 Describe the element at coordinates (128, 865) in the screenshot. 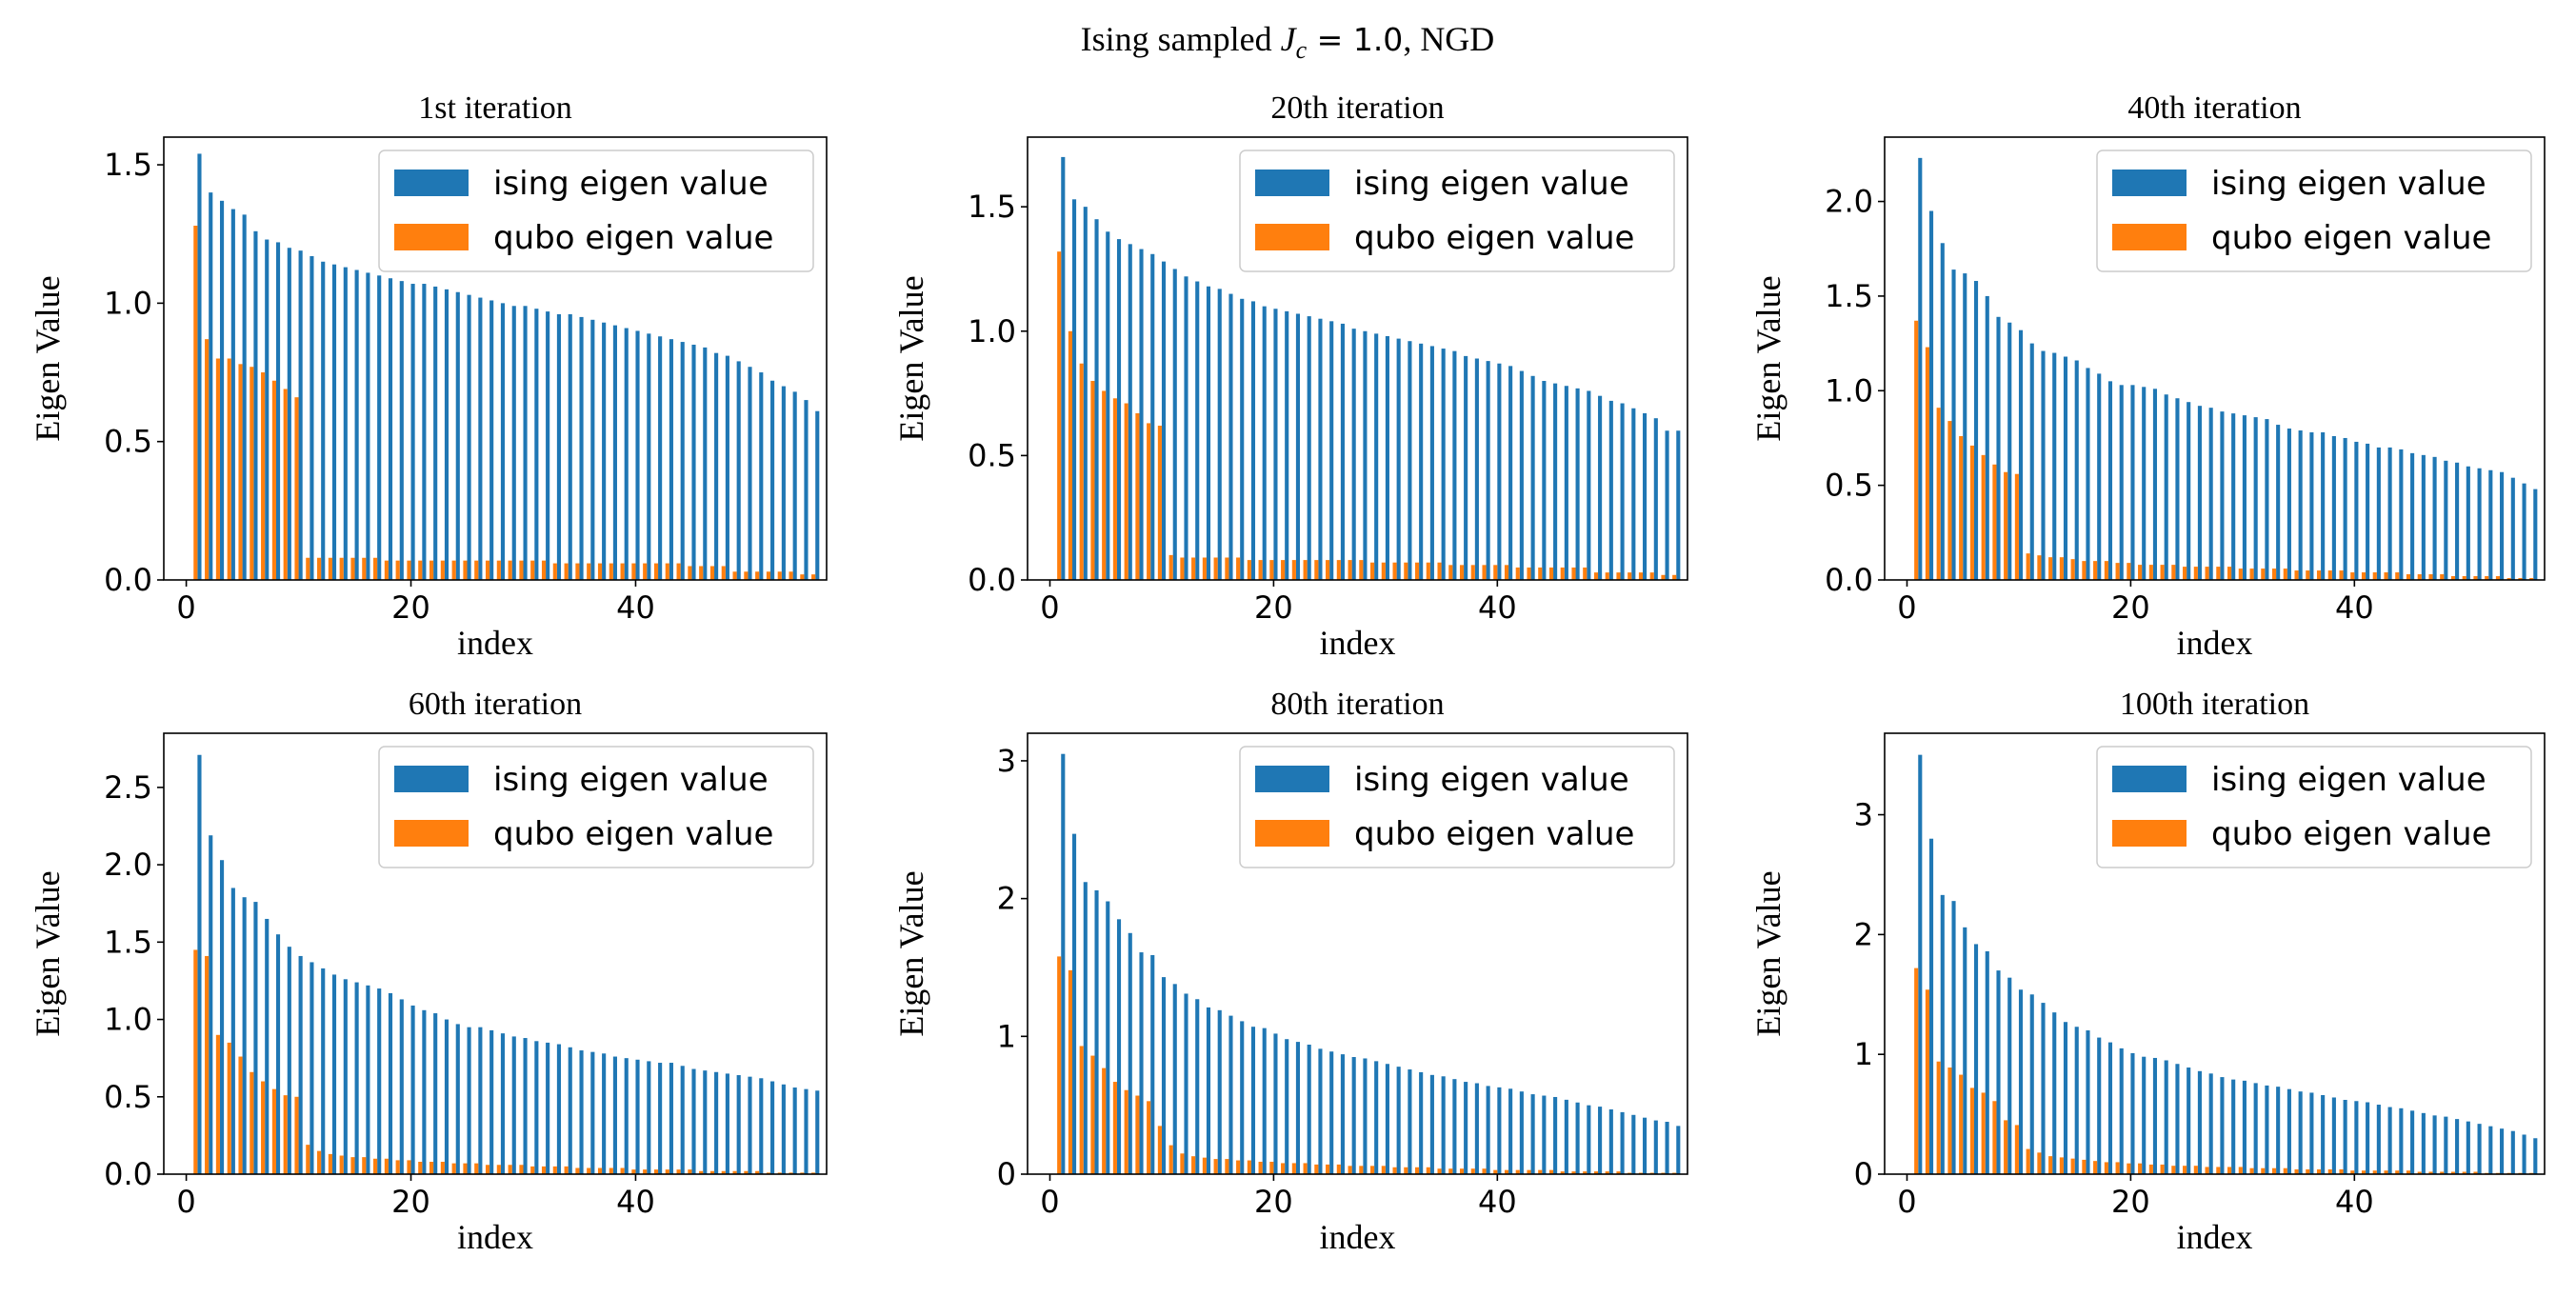

I see `y-tick-label: 2.0` at that location.